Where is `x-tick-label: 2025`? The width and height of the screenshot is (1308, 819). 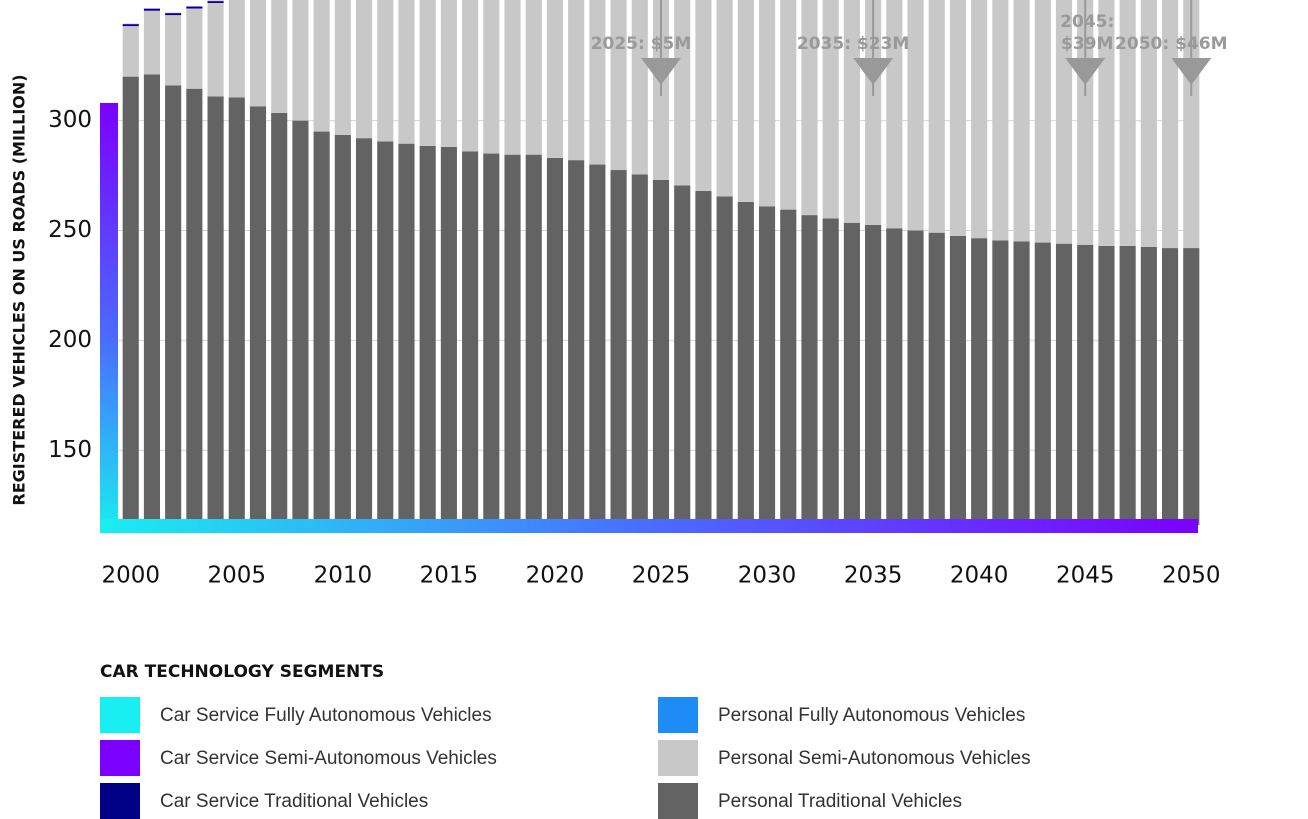 x-tick-label: 2025 is located at coordinates (661, 576).